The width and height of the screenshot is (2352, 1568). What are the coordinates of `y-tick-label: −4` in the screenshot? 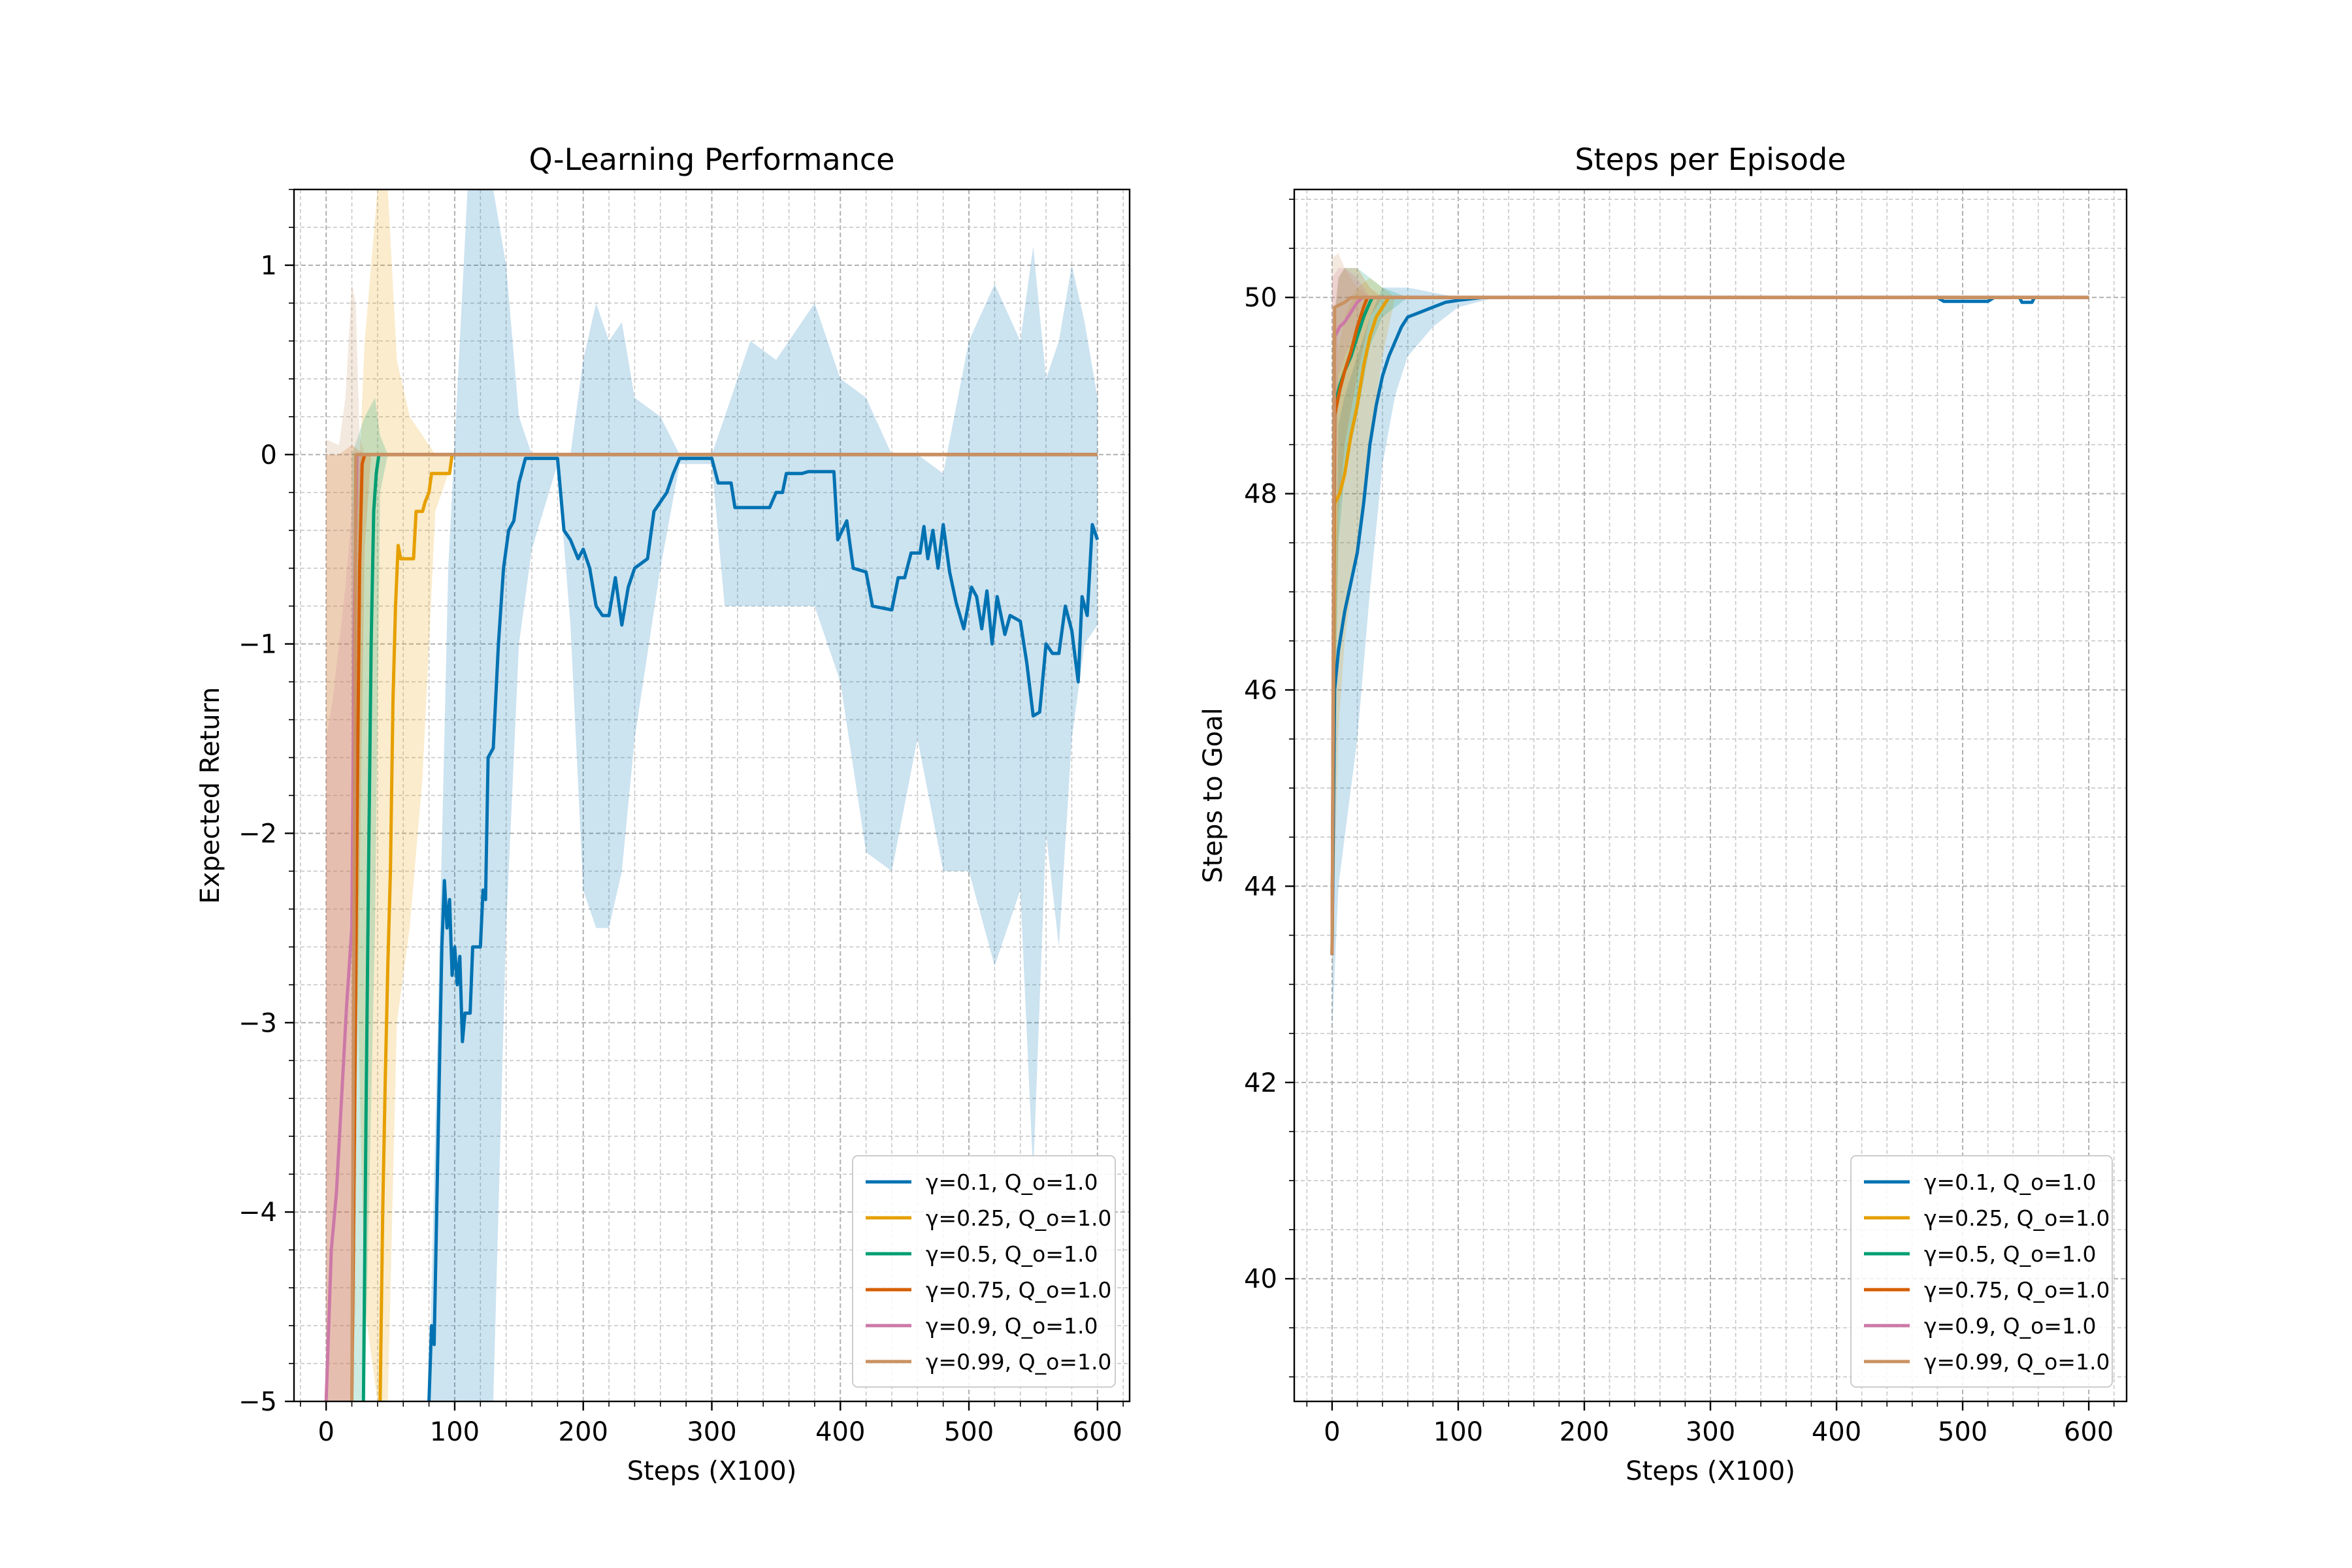 It's located at (257, 1213).